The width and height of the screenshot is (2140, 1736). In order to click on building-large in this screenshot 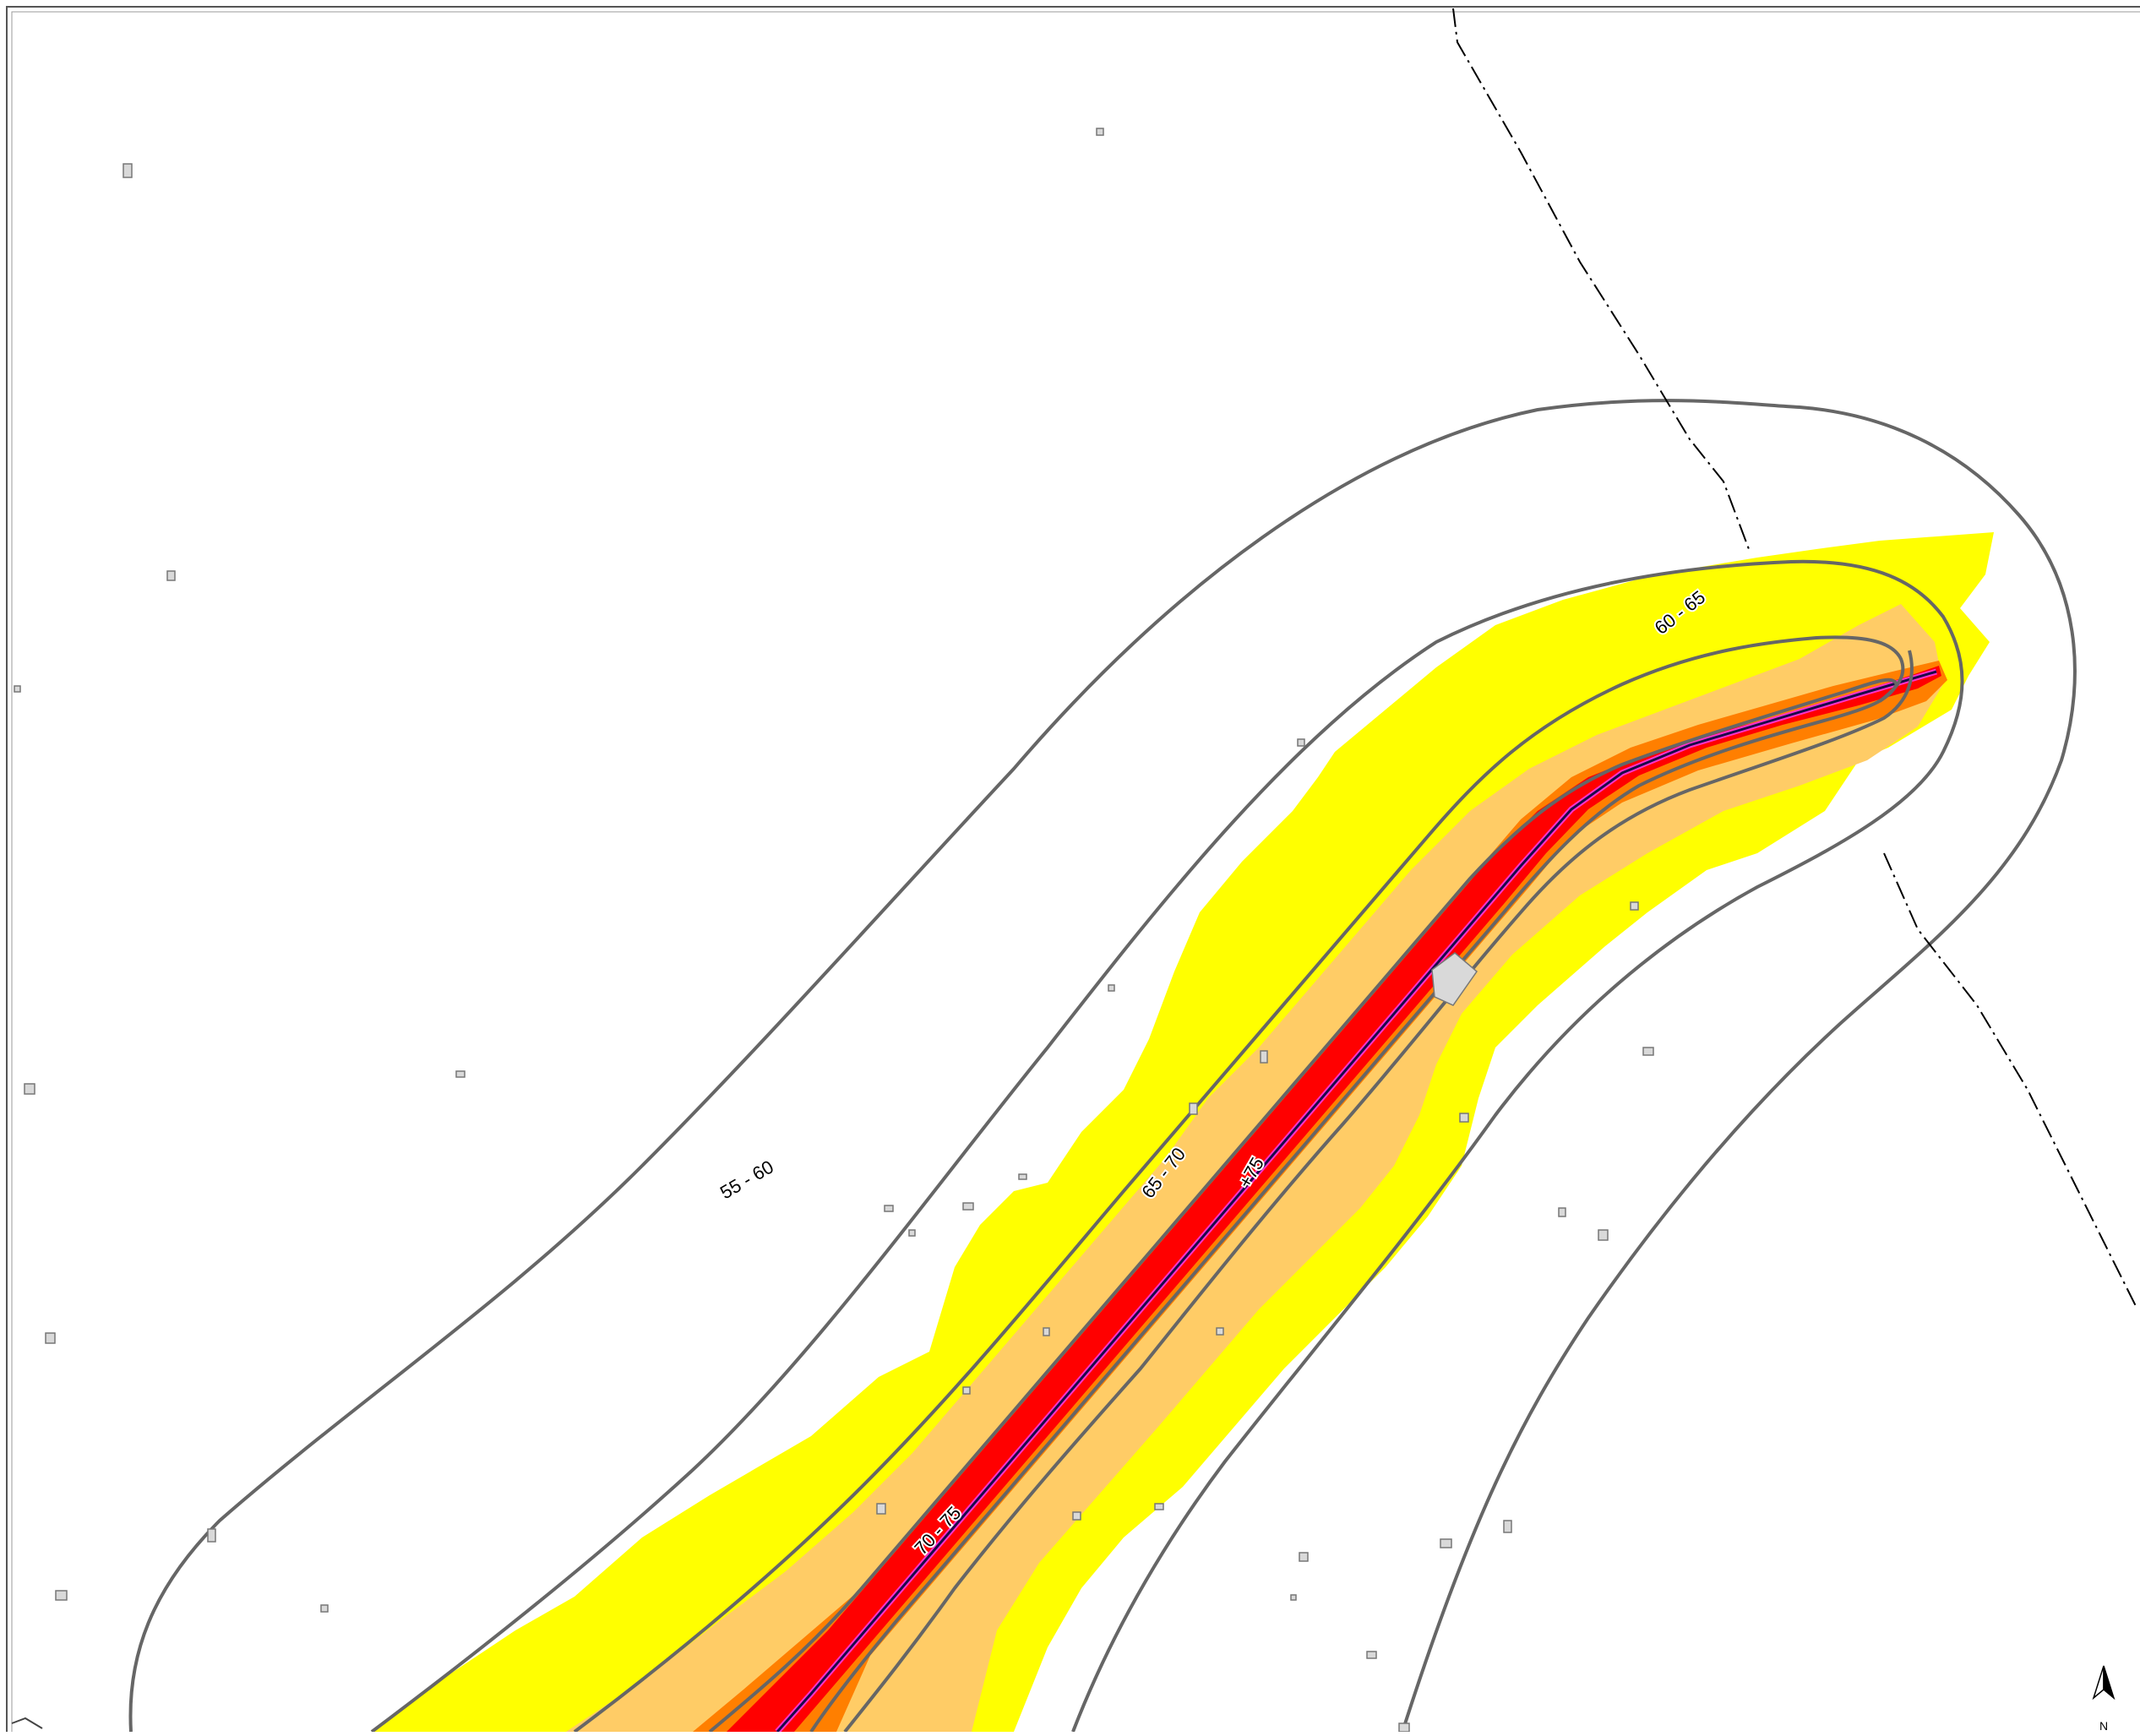, I will do `click(1454, 979)`.